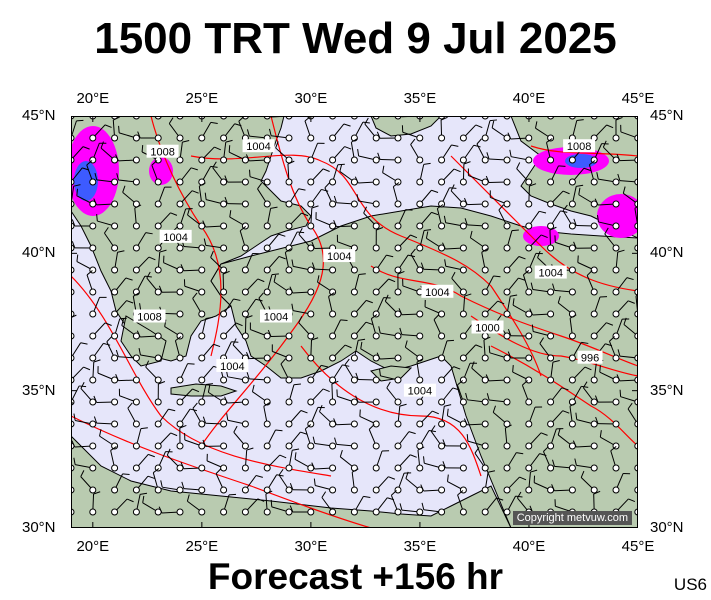 Image resolution: width=711 pixels, height=600 pixels. I want to click on longitude-tick-label: 35°E, so click(420, 98).